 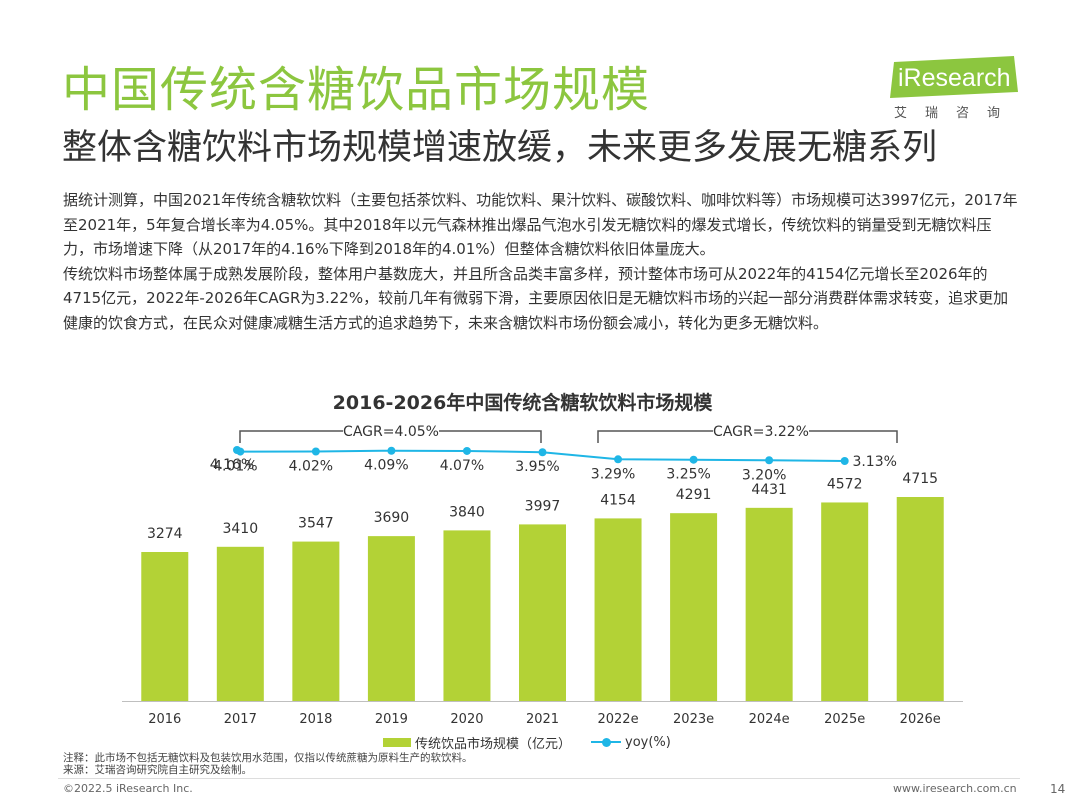 What do you see at coordinates (694, 607) in the screenshot?
I see `bar-2023e` at bounding box center [694, 607].